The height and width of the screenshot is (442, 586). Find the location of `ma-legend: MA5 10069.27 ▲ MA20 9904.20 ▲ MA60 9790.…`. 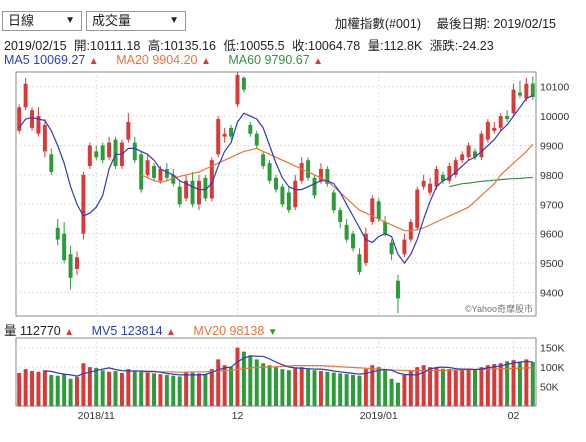

ma-legend: MA5 10069.27 ▲ MA20 9904.20 ▲ MA60 9790.… is located at coordinates (170, 60).